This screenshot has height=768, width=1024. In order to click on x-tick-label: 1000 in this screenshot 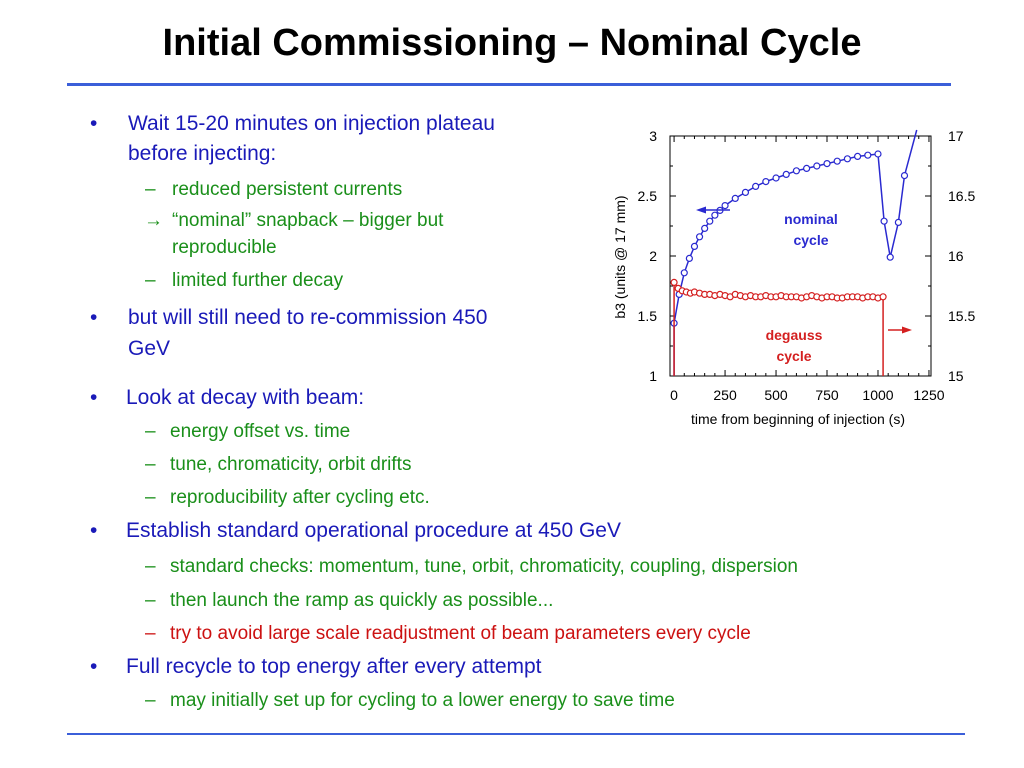, I will do `click(877, 395)`.